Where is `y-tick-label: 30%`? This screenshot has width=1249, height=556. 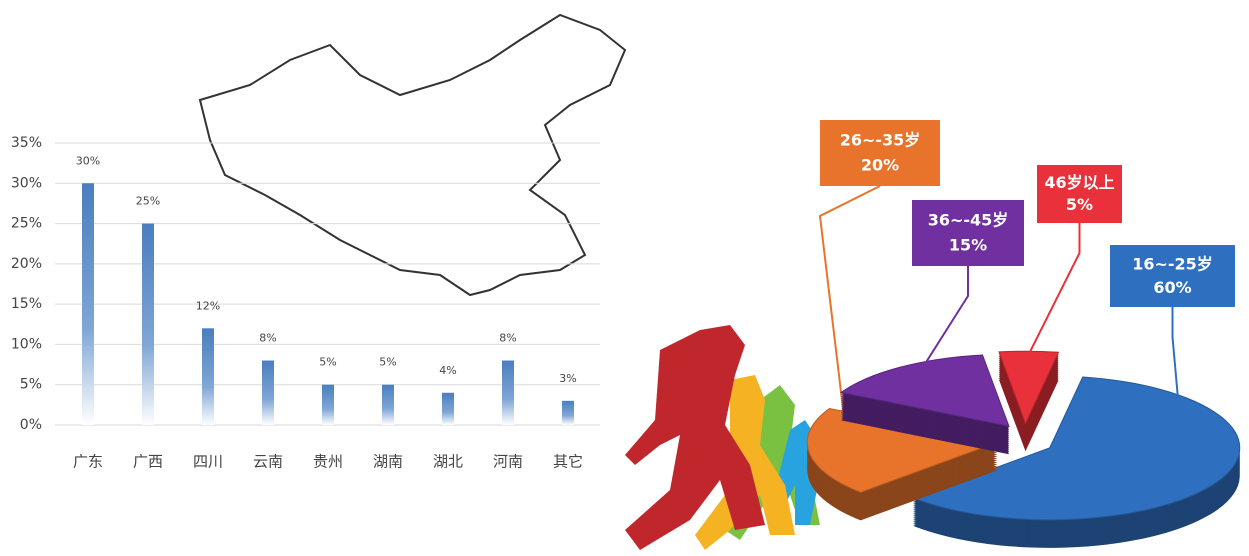 y-tick-label: 30% is located at coordinates (26, 183).